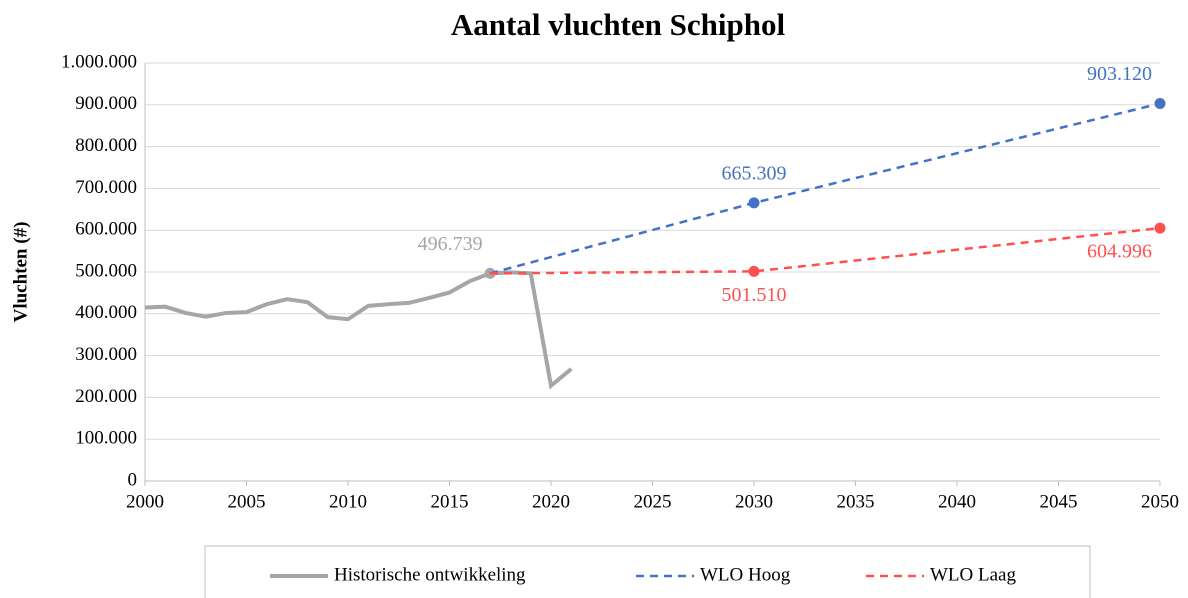  What do you see at coordinates (145, 501) in the screenshot?
I see `x-tick-label: 2000` at bounding box center [145, 501].